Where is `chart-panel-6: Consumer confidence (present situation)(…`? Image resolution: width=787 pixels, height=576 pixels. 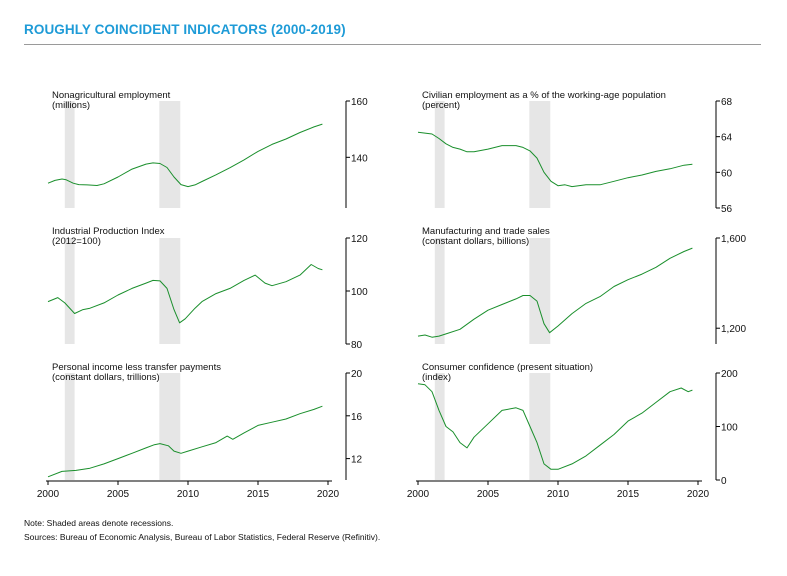 chart-panel-6: Consumer confidence (present situation)(… is located at coordinates (577, 424).